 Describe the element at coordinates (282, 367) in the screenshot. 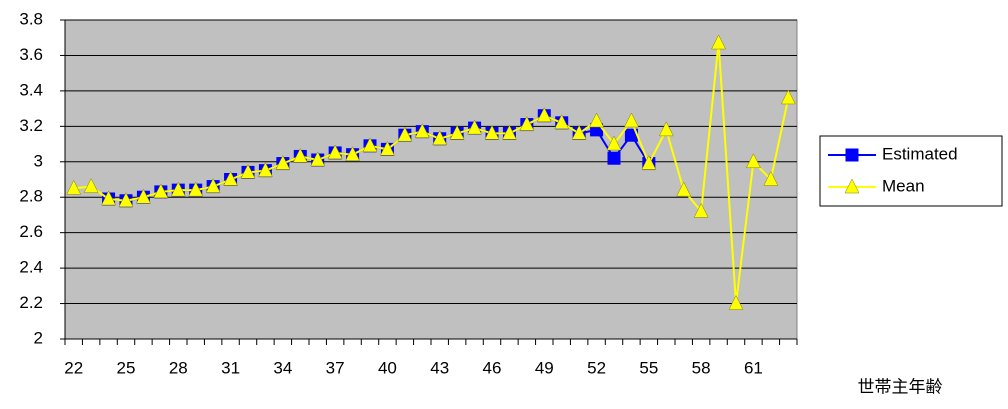

I see `x-tick-label: 34` at that location.